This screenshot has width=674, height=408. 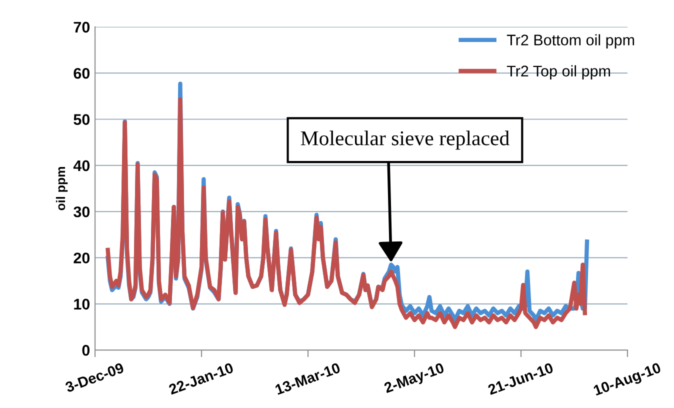 I want to click on y-axis-title: oil ppm, so click(x=62, y=188).